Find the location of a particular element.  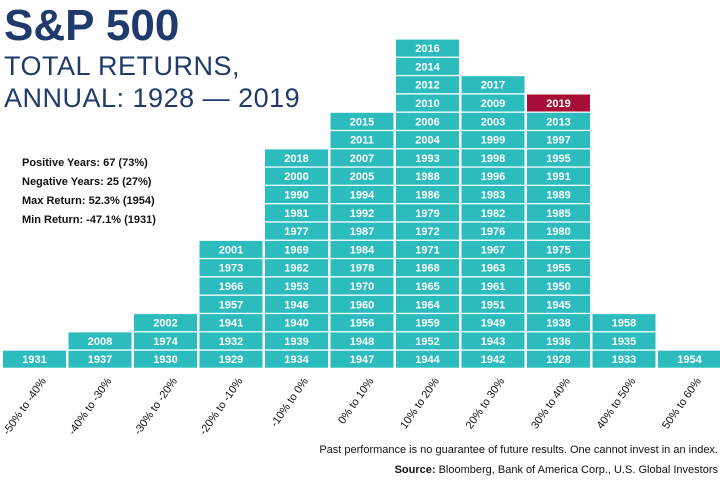

year-box-1961: 1961 is located at coordinates (493, 286).